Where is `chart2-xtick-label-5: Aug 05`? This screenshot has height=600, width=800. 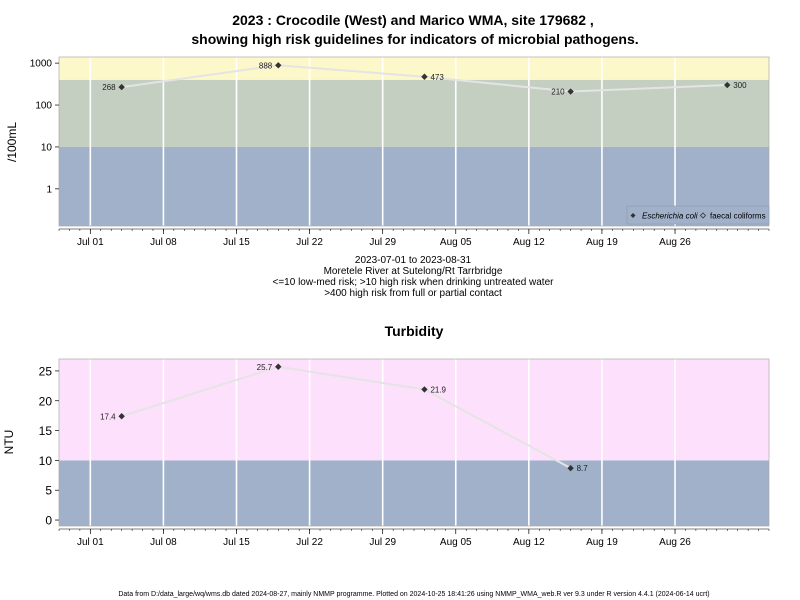
chart2-xtick-label-5: Aug 05 is located at coordinates (456, 542).